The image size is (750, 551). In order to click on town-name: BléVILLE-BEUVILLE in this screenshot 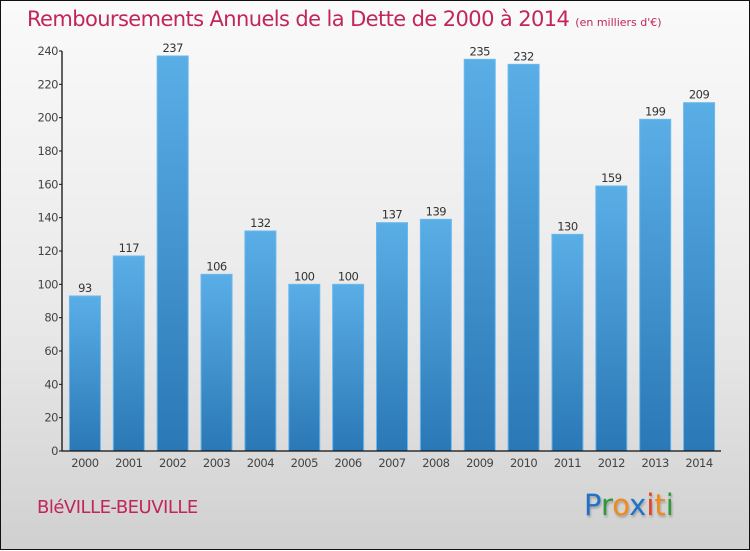, I will do `click(117, 507)`.